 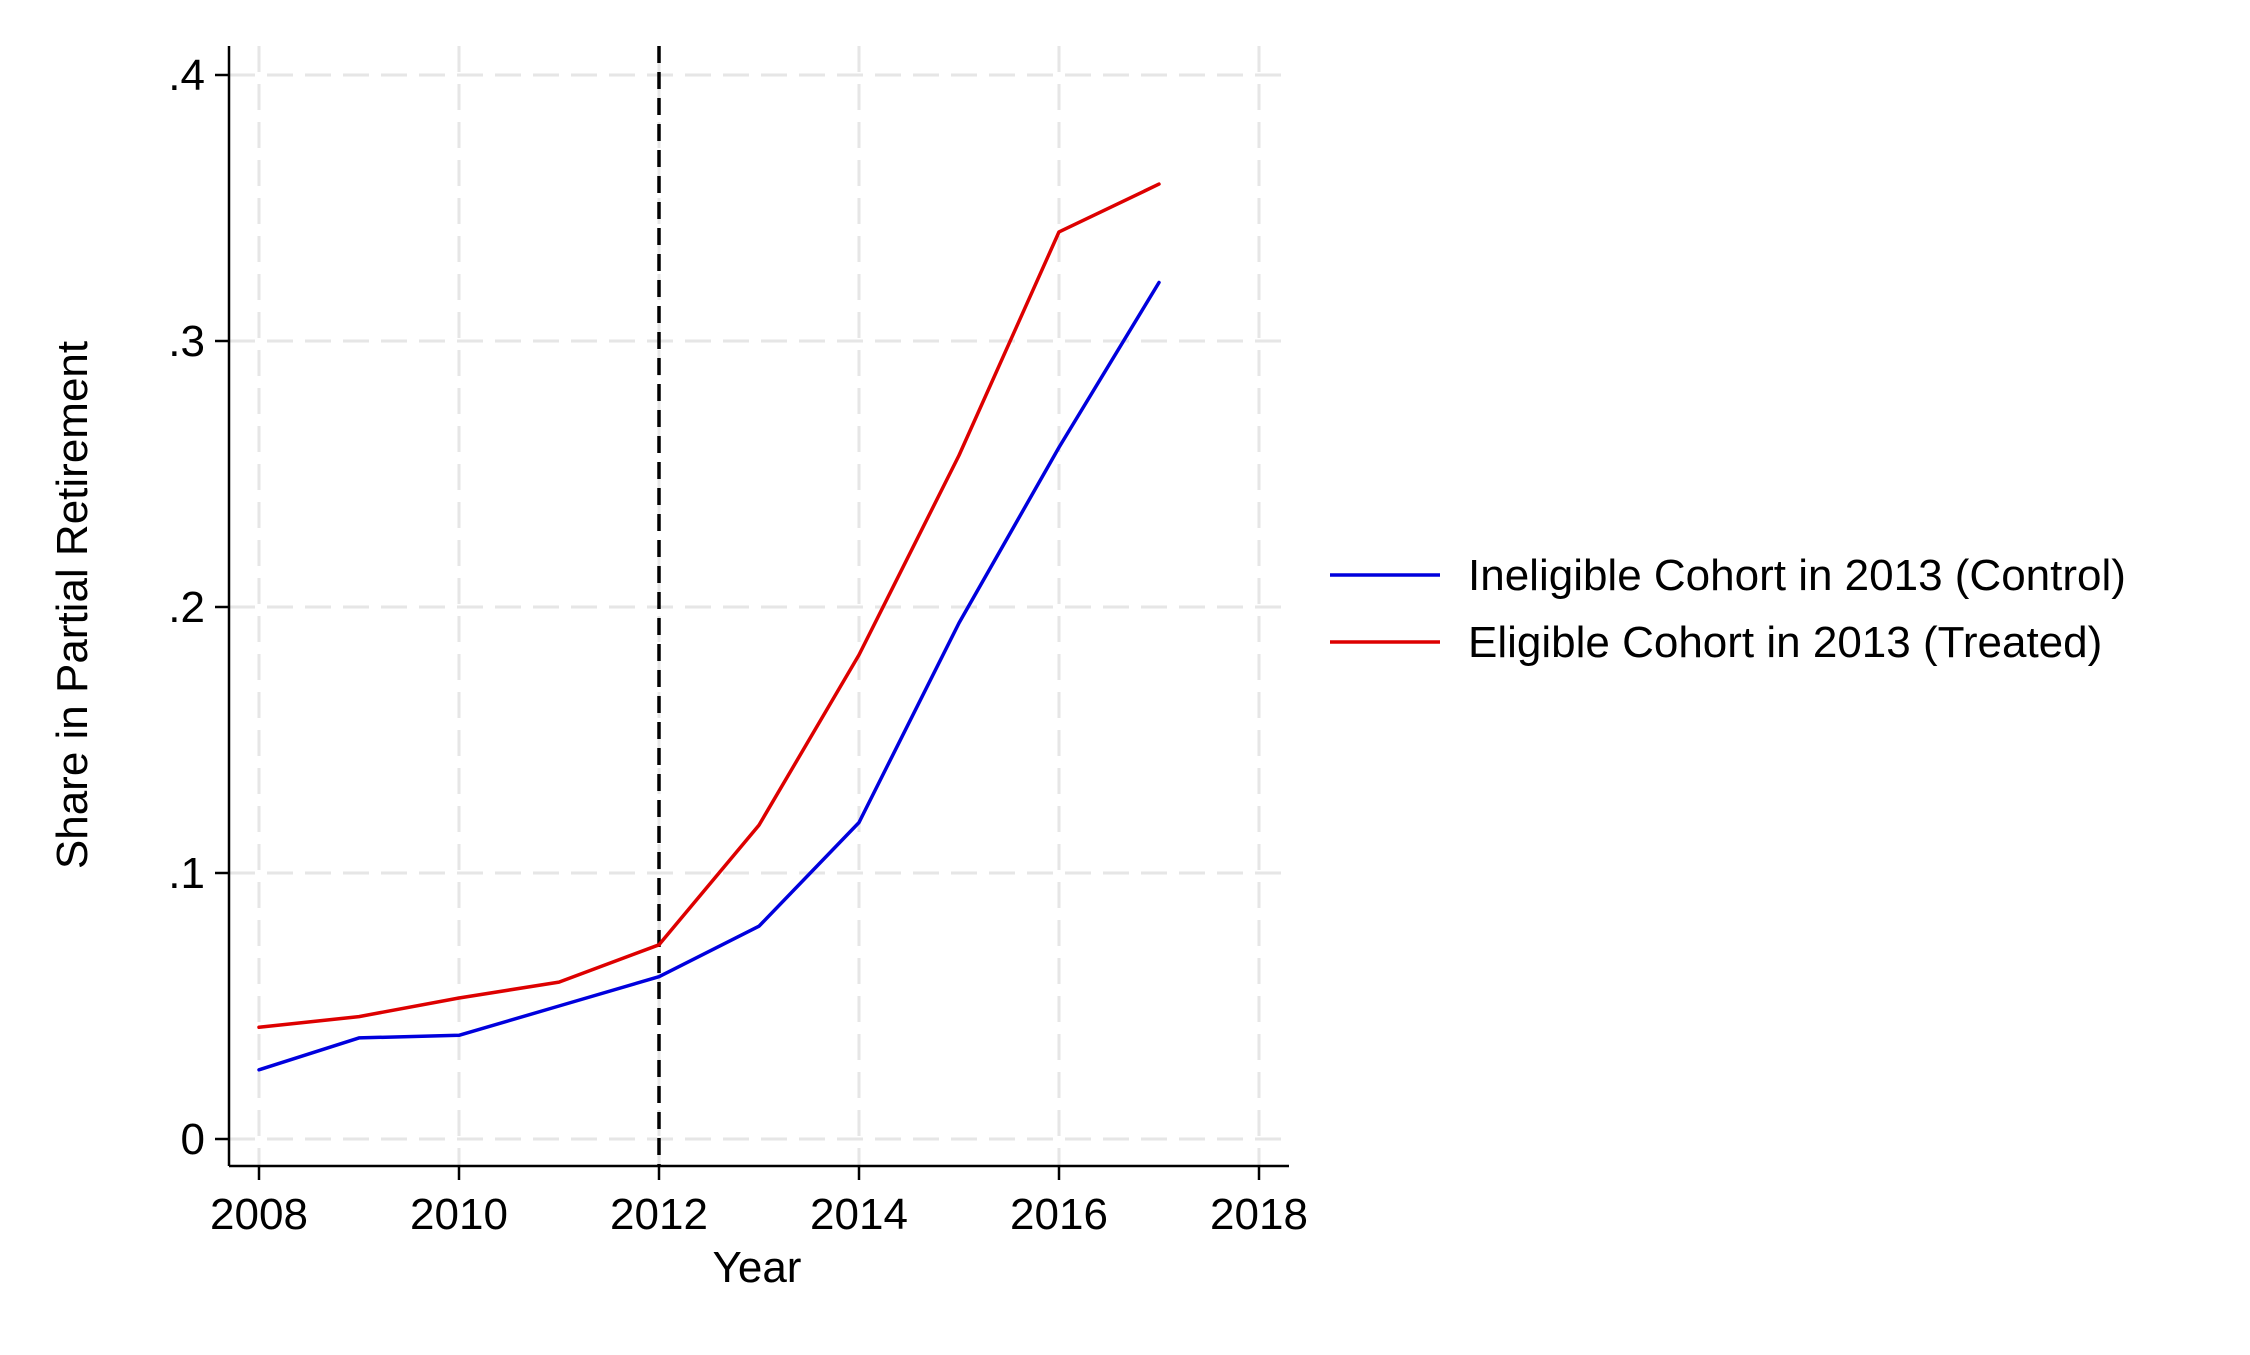 What do you see at coordinates (72, 605) in the screenshot?
I see `y-axis-title: Share in Partial Retirement` at bounding box center [72, 605].